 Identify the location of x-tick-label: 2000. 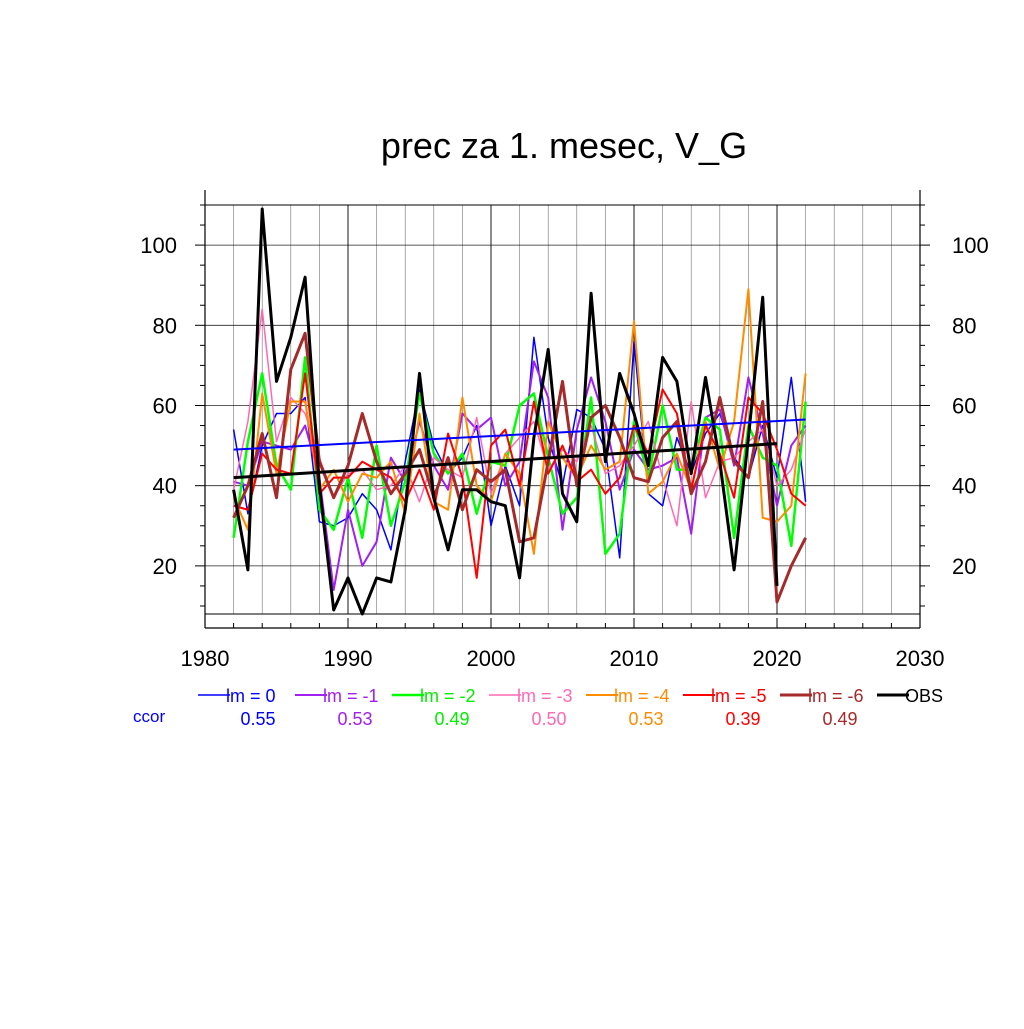
(491, 658).